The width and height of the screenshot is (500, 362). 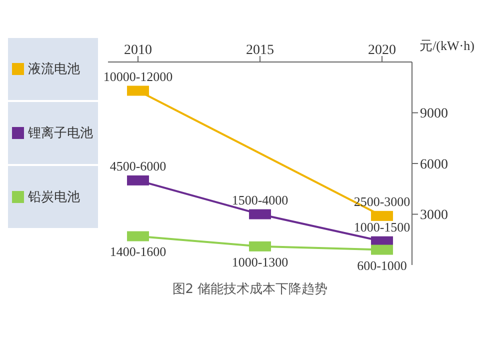 I want to click on data-label: 2500-3000, so click(x=382, y=201).